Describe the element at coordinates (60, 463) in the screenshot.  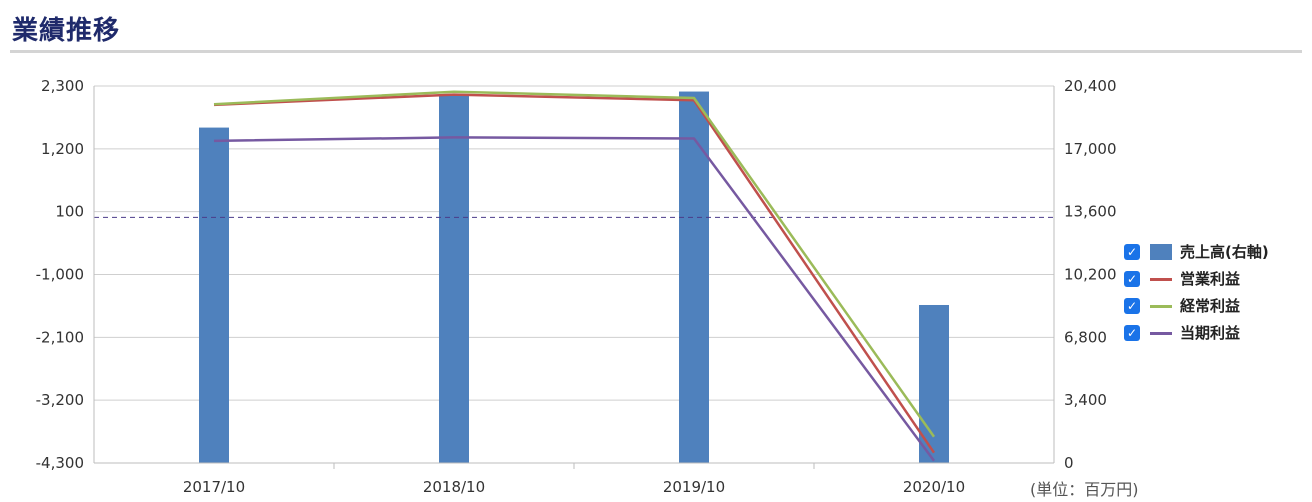
I see `y-left-tick-label: -4,300` at that location.